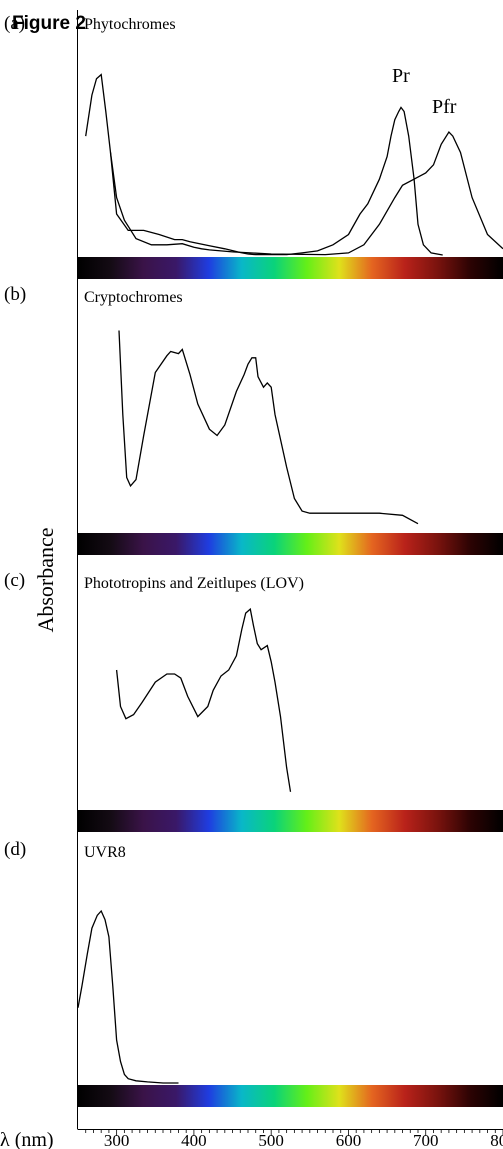 The width and height of the screenshot is (503, 1149). I want to click on x-axis-ticks: 300 400 500 600 700 800, so click(294, 1139).